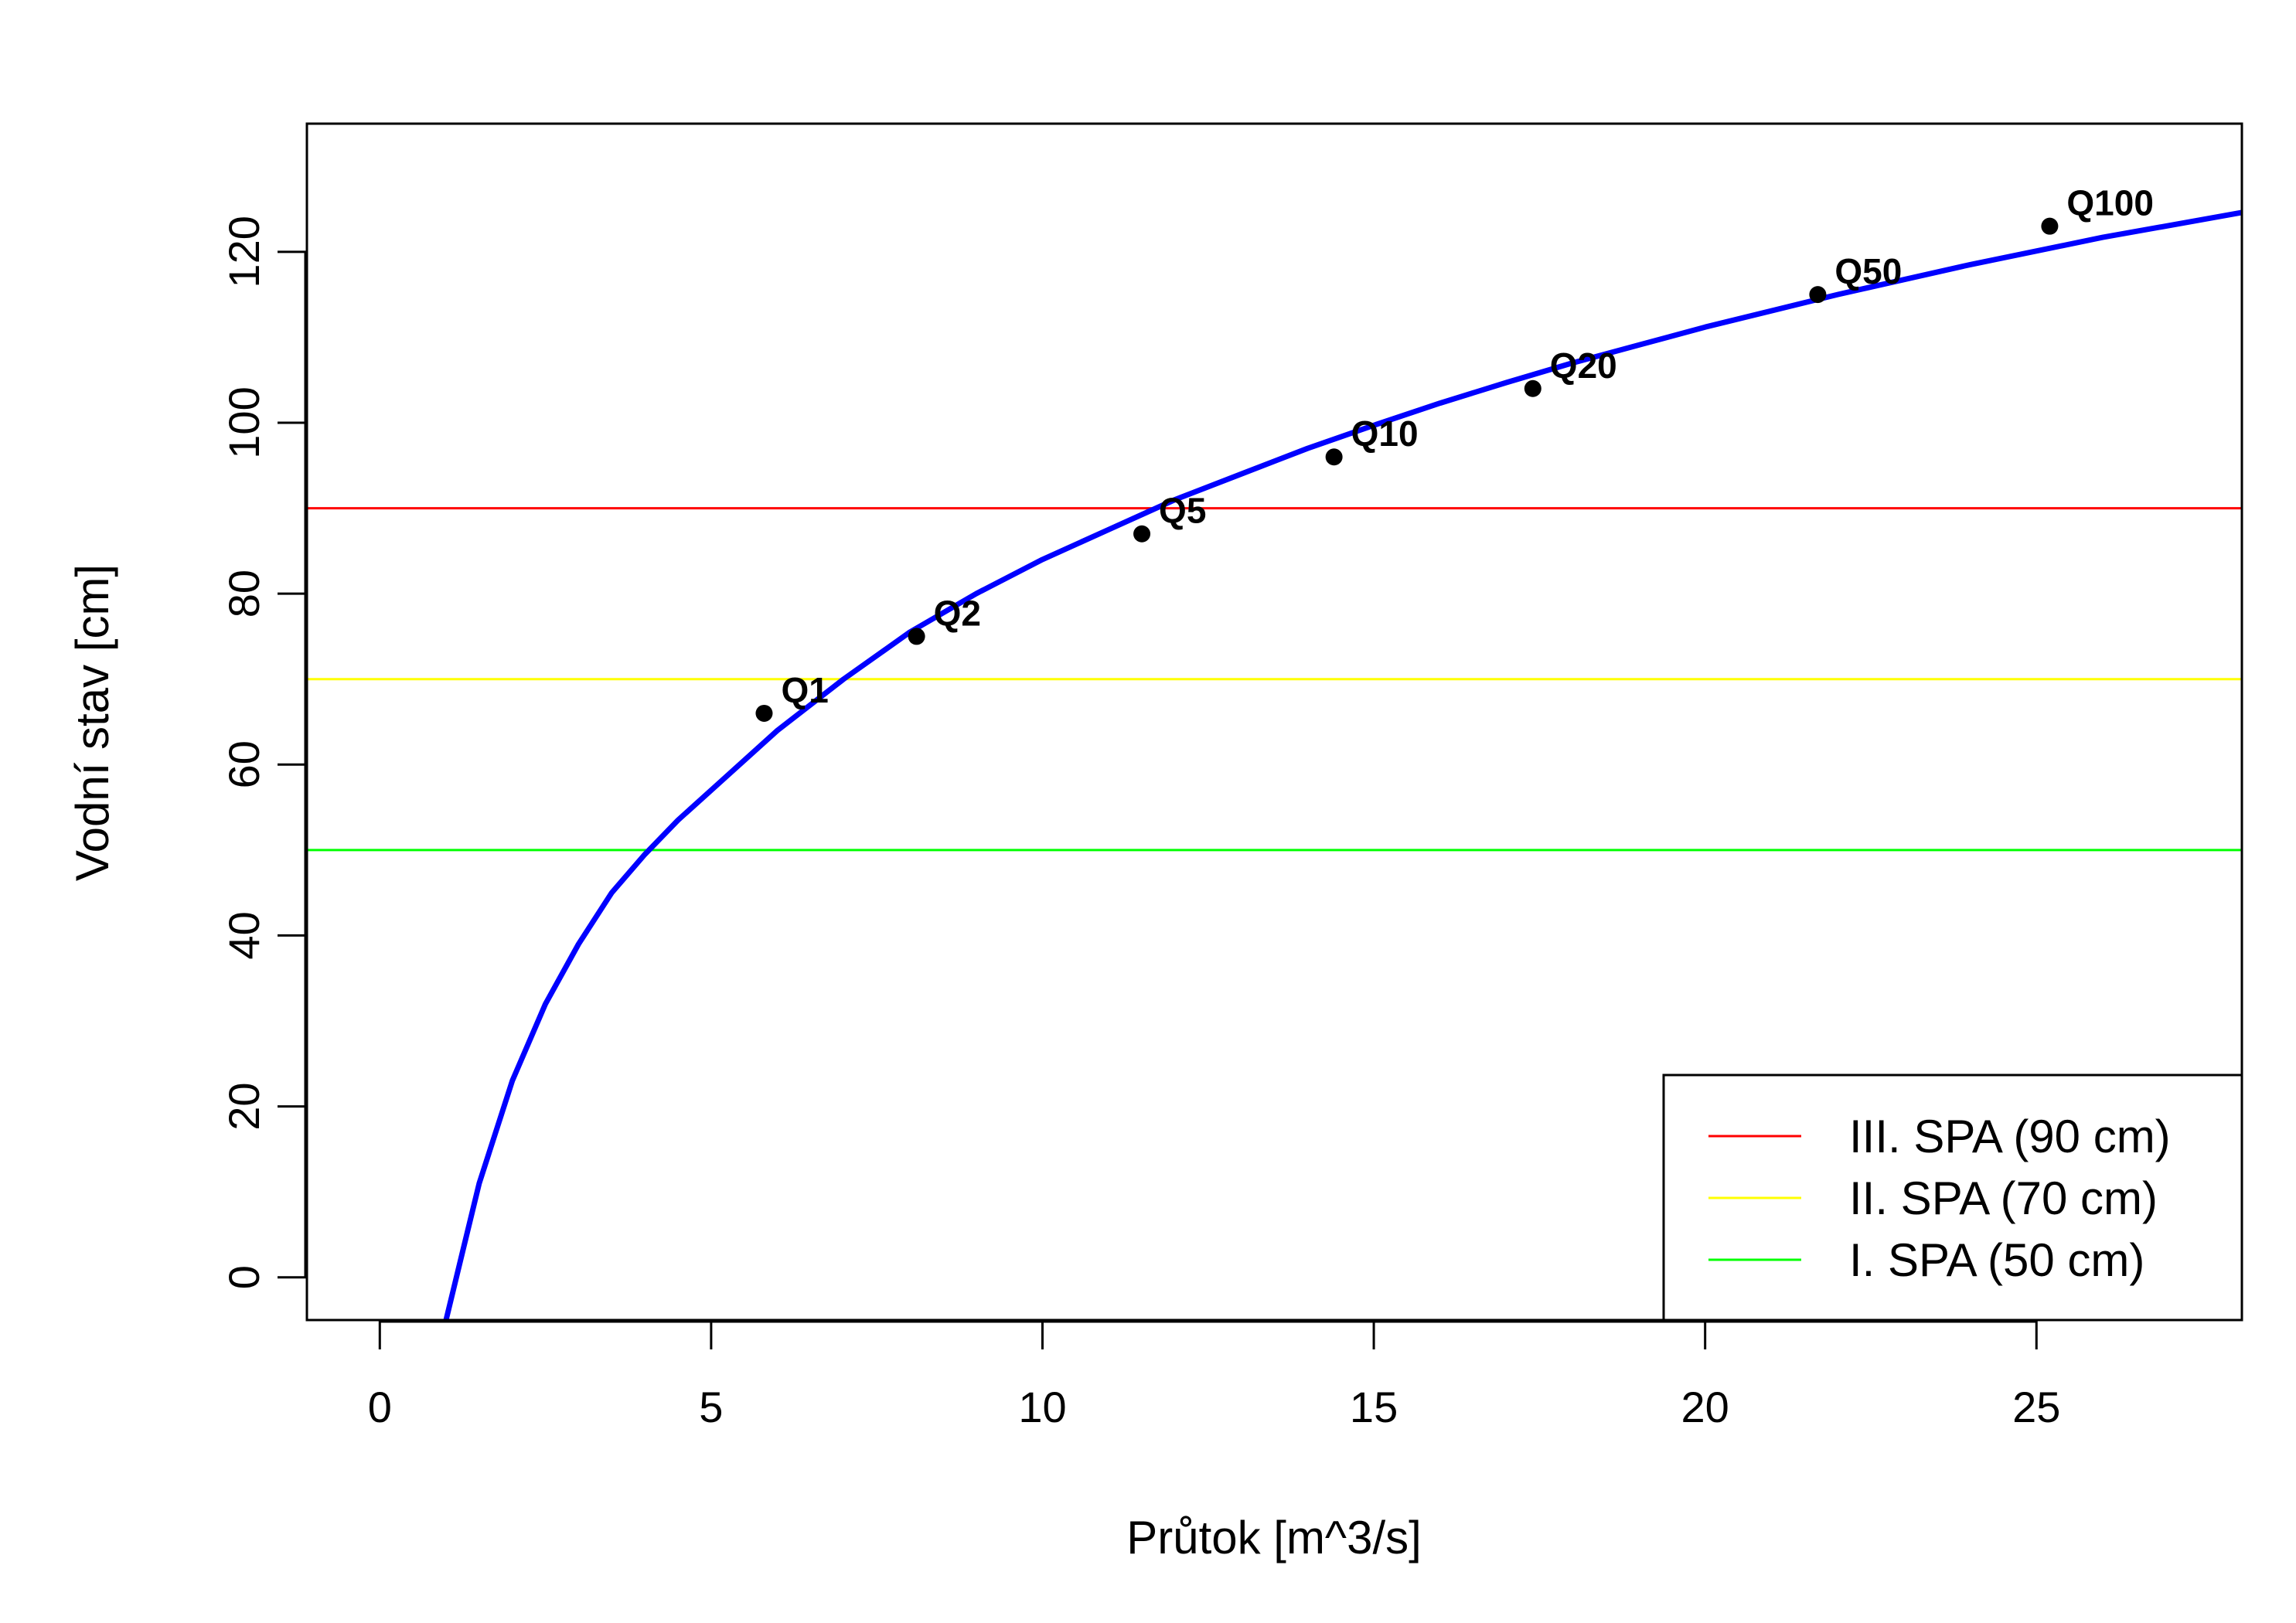 This screenshot has height=1623, width=2296. I want to click on x-tick-label: 25, so click(2036, 1407).